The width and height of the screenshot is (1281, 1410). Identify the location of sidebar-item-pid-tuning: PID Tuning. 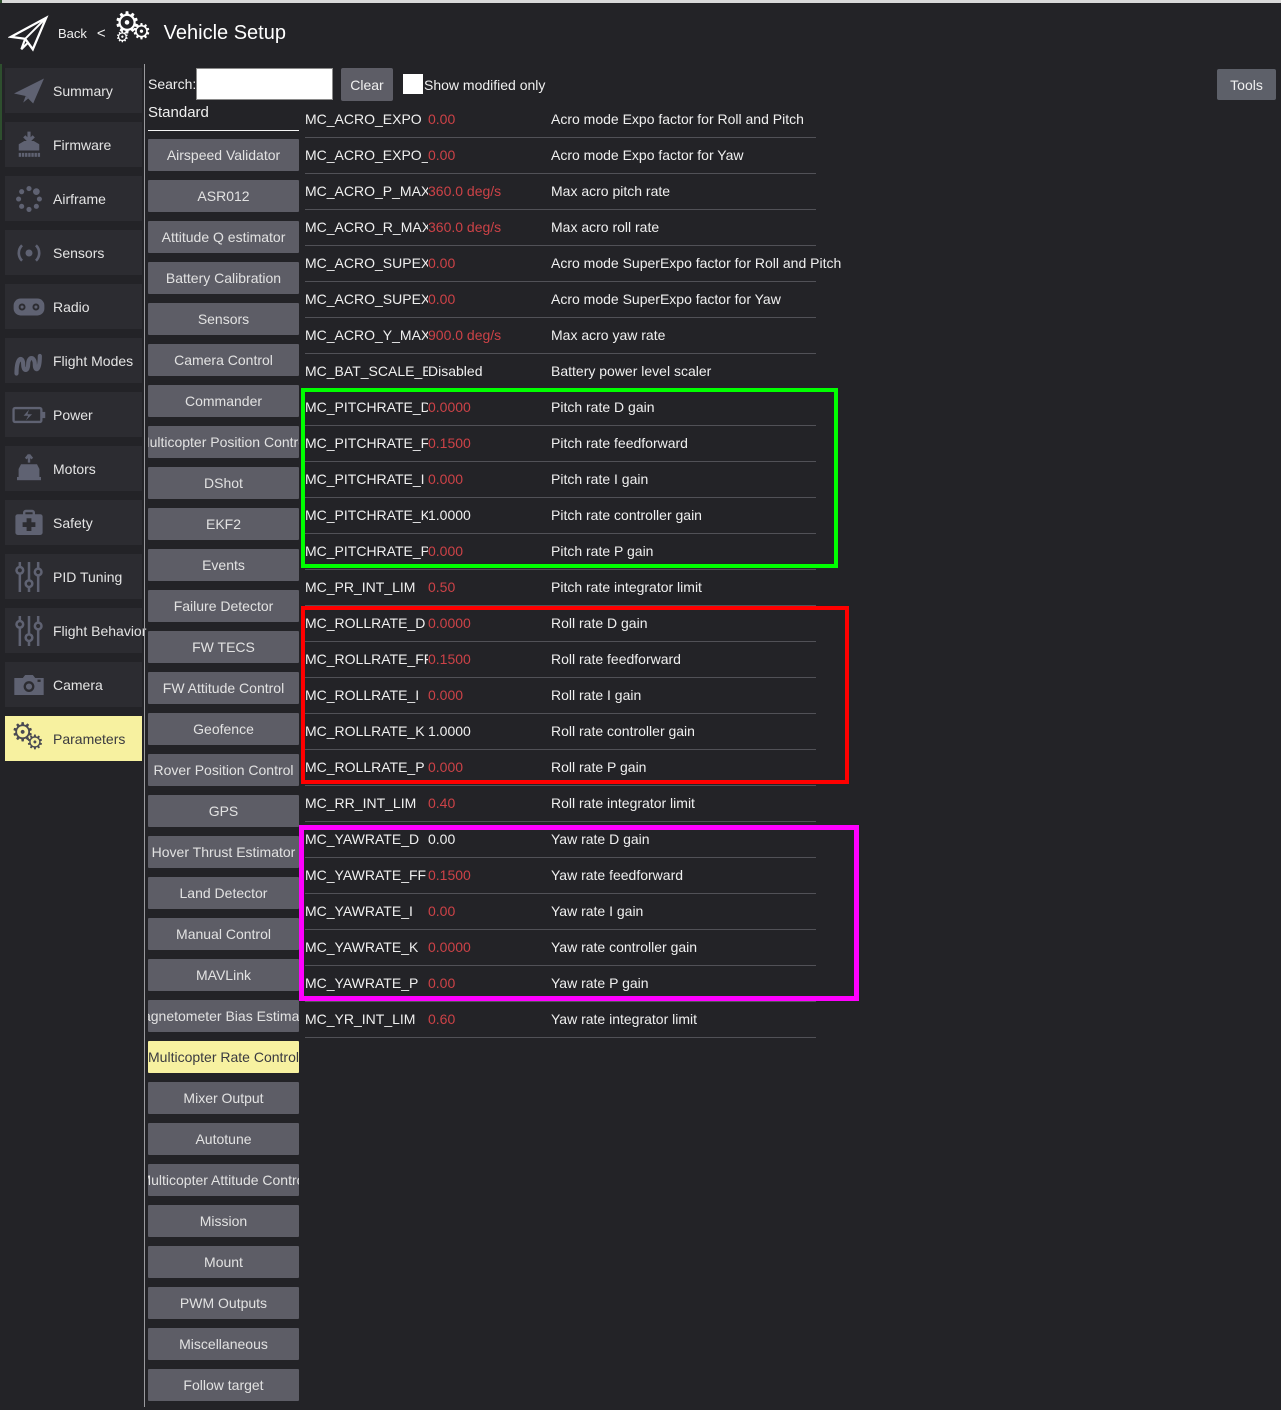
(73, 576).